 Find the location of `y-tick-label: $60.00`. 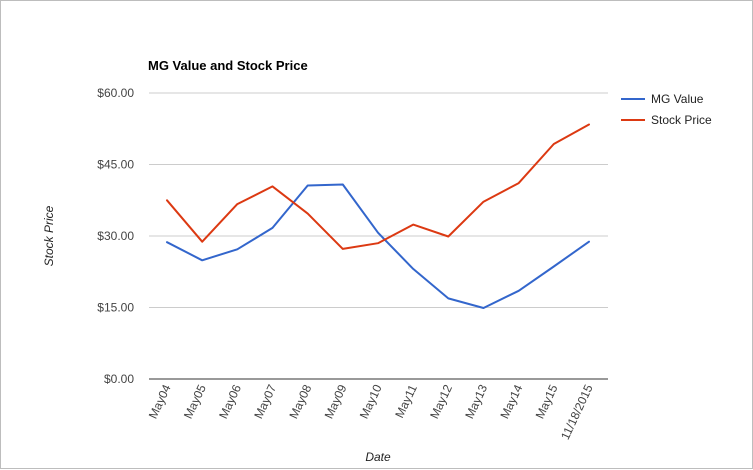

y-tick-label: $60.00 is located at coordinates (115, 93).